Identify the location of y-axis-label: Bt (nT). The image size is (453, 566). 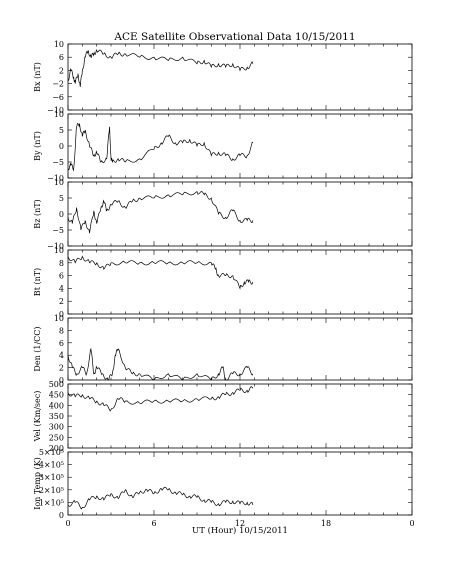
(37, 282).